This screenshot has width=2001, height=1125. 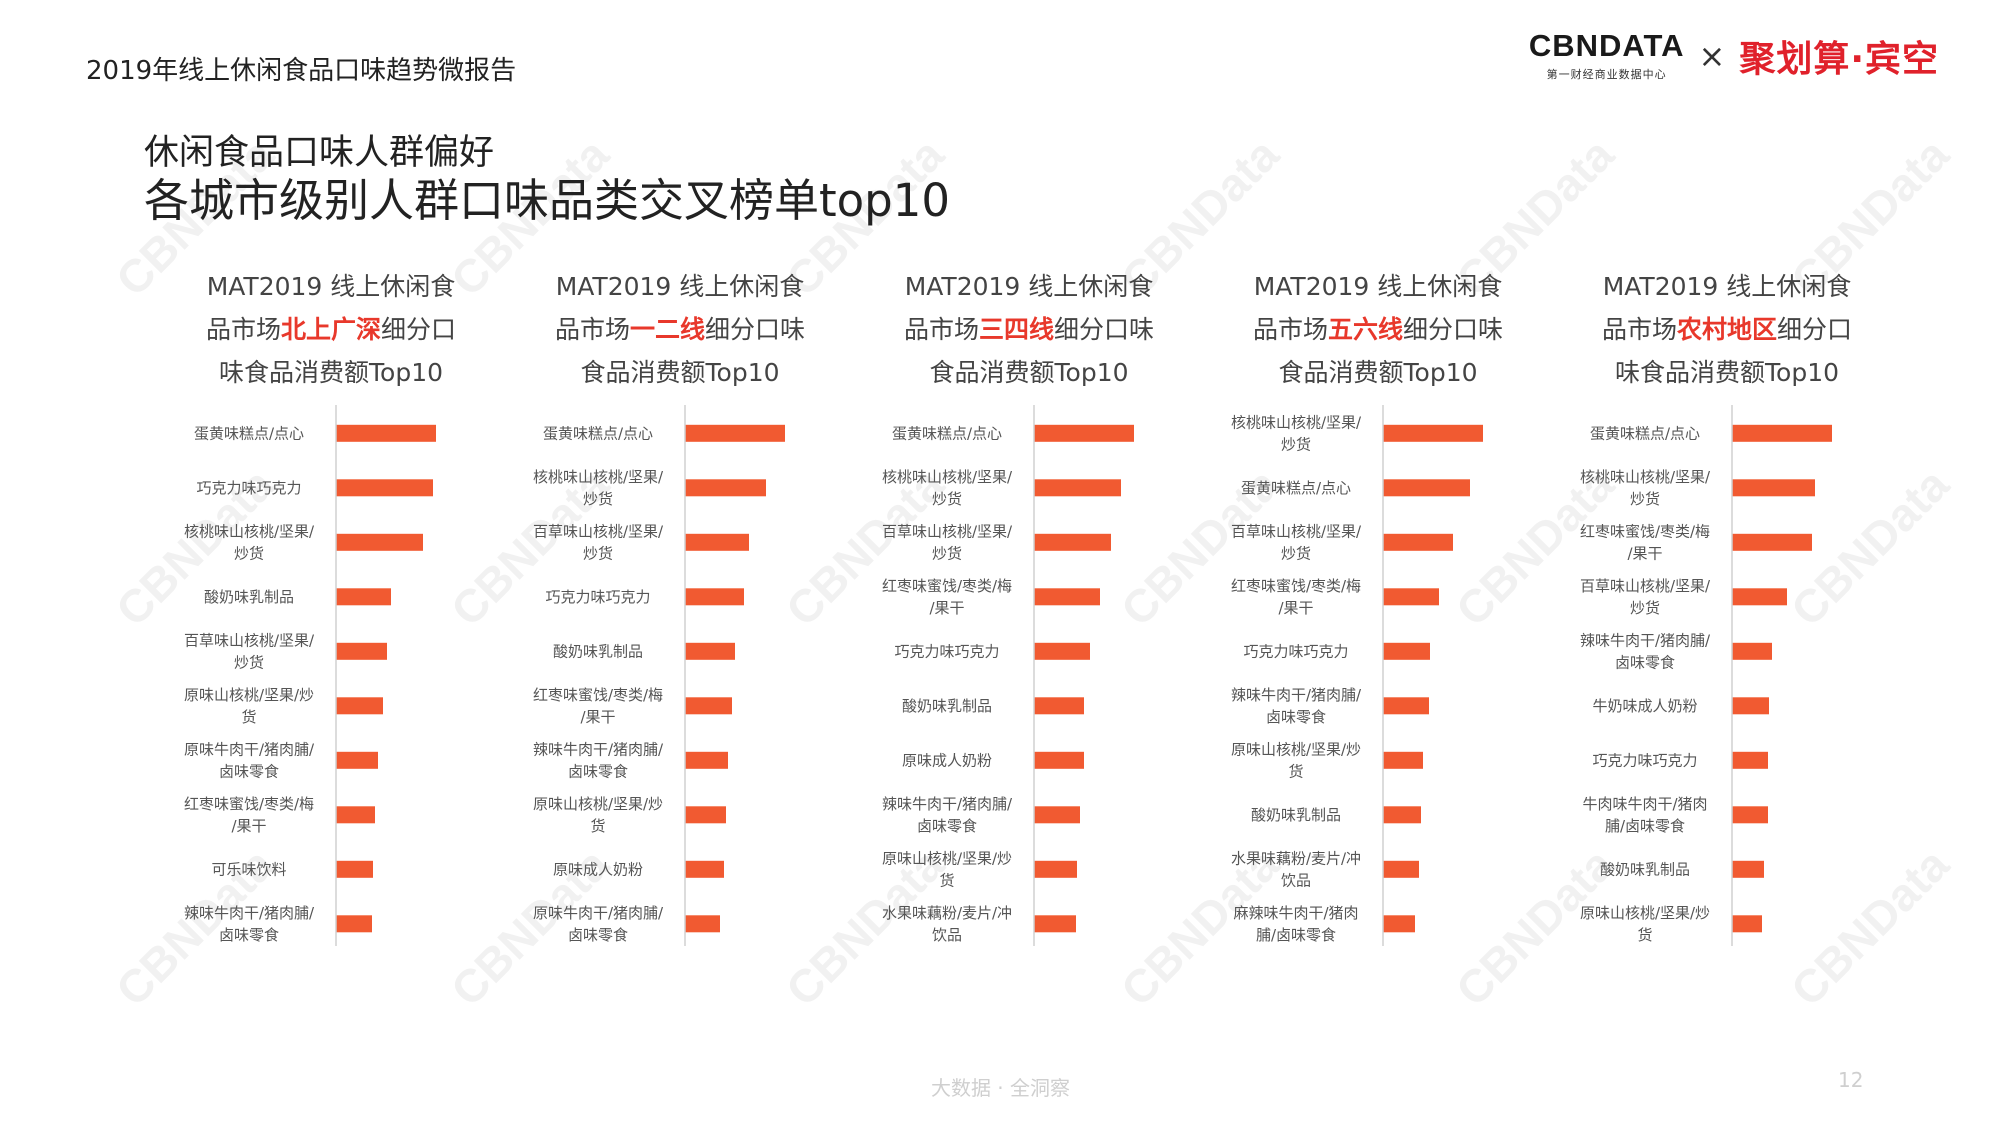 I want to click on panel-title-line: 品市场北上广深细分口, so click(x=331, y=329).